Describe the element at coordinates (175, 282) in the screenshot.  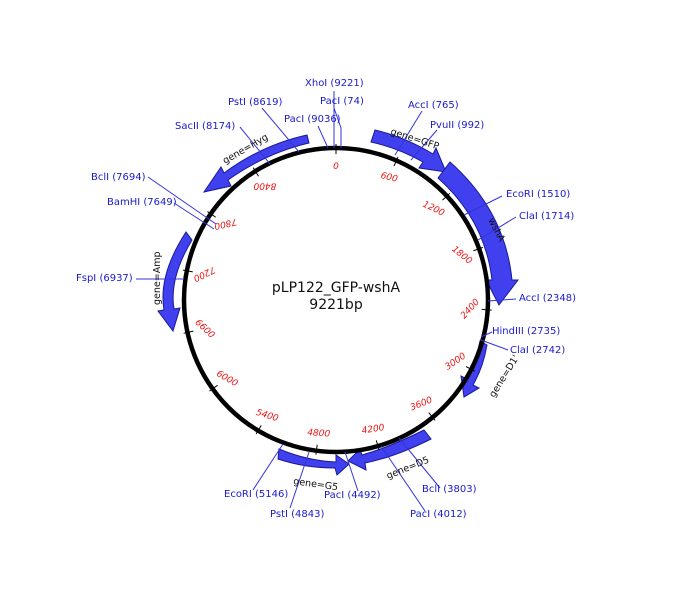
I see `gene-arrow-amp` at that location.